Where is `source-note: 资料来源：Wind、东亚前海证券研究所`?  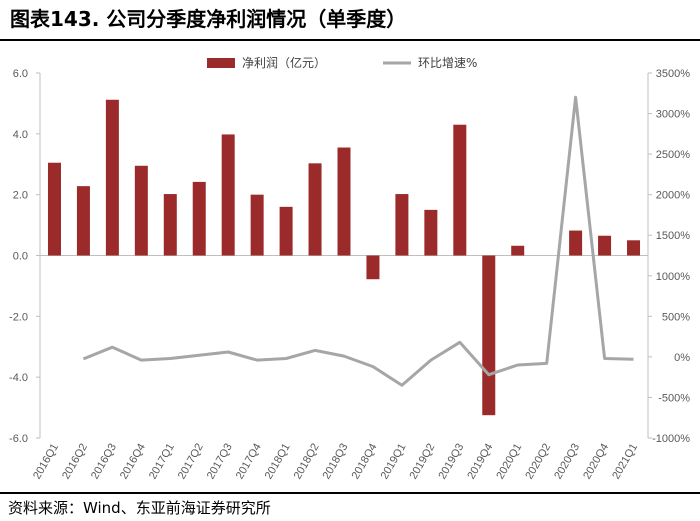 source-note: 资料来源：Wind、东亚前海证券研究所 is located at coordinates (139, 508).